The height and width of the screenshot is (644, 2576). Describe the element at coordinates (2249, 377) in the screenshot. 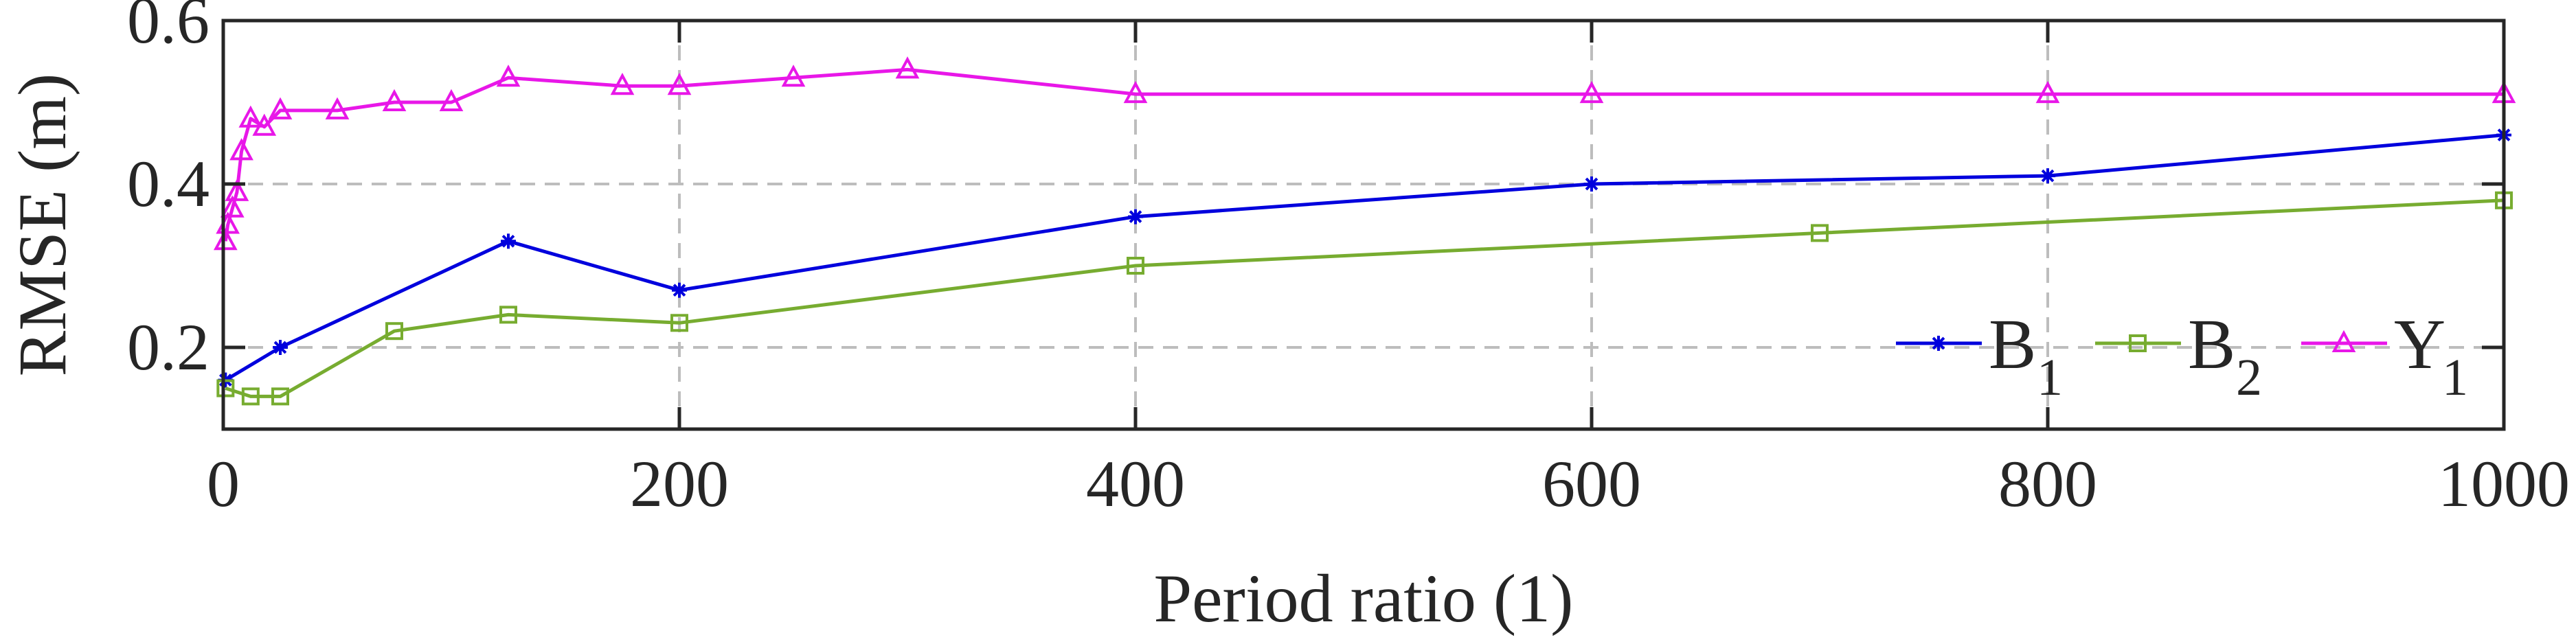

I see `legend-label-subscript: 2` at that location.